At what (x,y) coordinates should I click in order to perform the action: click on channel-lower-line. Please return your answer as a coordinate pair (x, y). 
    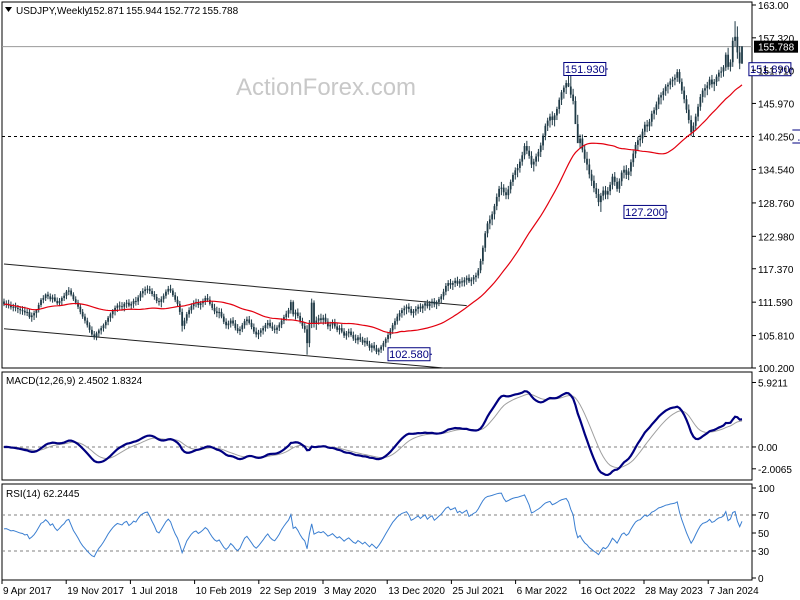
    Looking at the image, I should click on (223, 348).